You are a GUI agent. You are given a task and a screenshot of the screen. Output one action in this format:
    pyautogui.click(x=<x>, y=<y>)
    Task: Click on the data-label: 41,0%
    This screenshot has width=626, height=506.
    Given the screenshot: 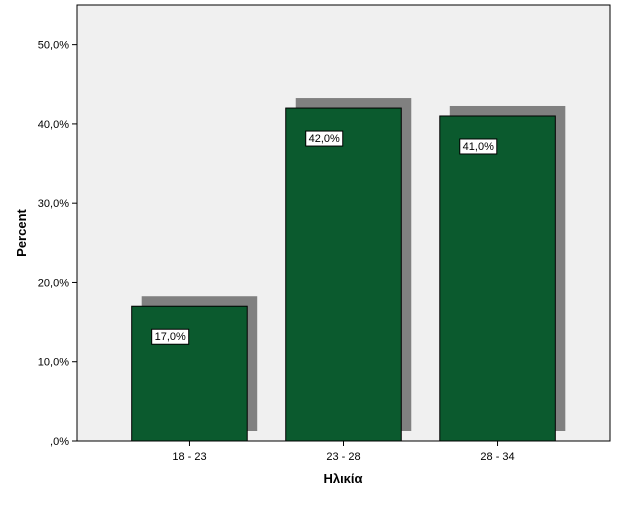 What is the action you would take?
    pyautogui.click(x=478, y=146)
    